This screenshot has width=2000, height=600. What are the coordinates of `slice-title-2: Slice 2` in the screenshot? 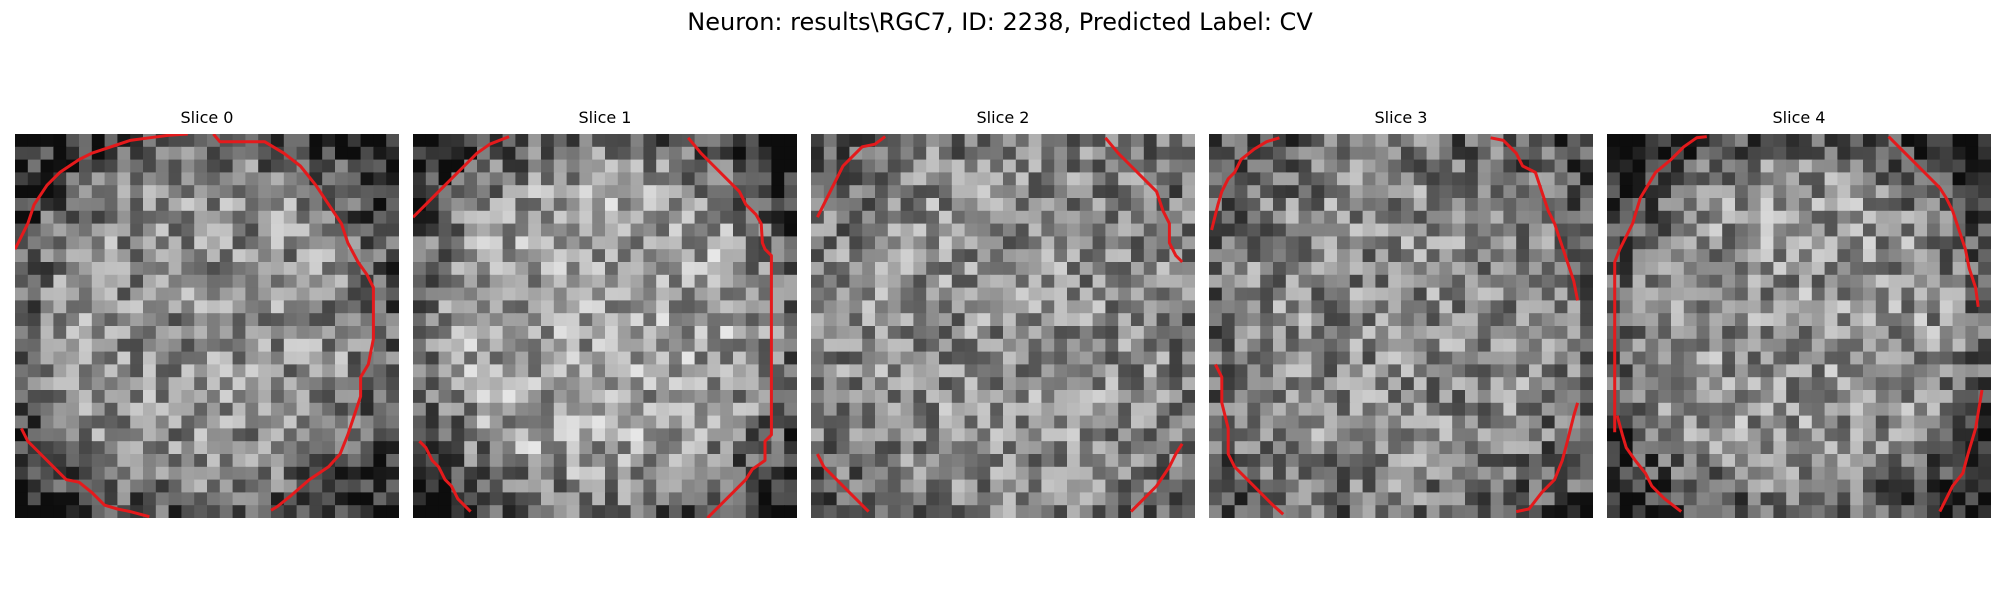 It's located at (1003, 117).